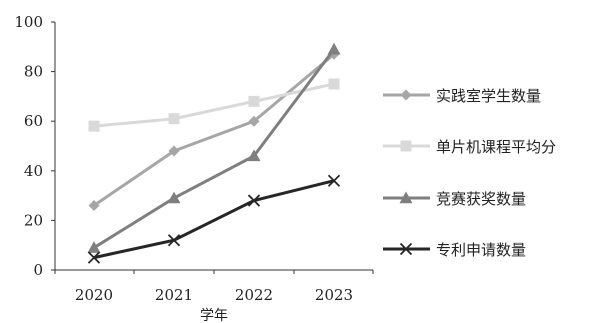  I want to click on legend-label: 实践室学生数量, so click(488, 96).